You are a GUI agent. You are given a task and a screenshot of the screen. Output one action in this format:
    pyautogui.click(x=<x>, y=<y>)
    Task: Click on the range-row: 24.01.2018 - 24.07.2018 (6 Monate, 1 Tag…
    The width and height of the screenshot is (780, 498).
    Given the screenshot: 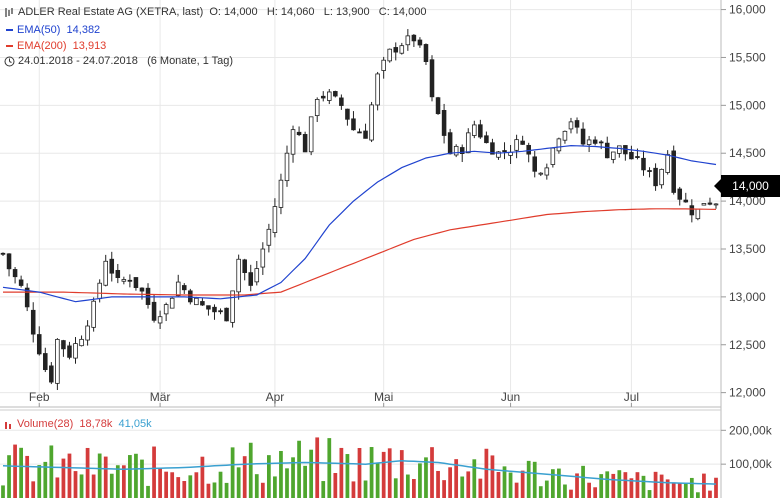 What is the action you would take?
    pyautogui.click(x=116, y=61)
    